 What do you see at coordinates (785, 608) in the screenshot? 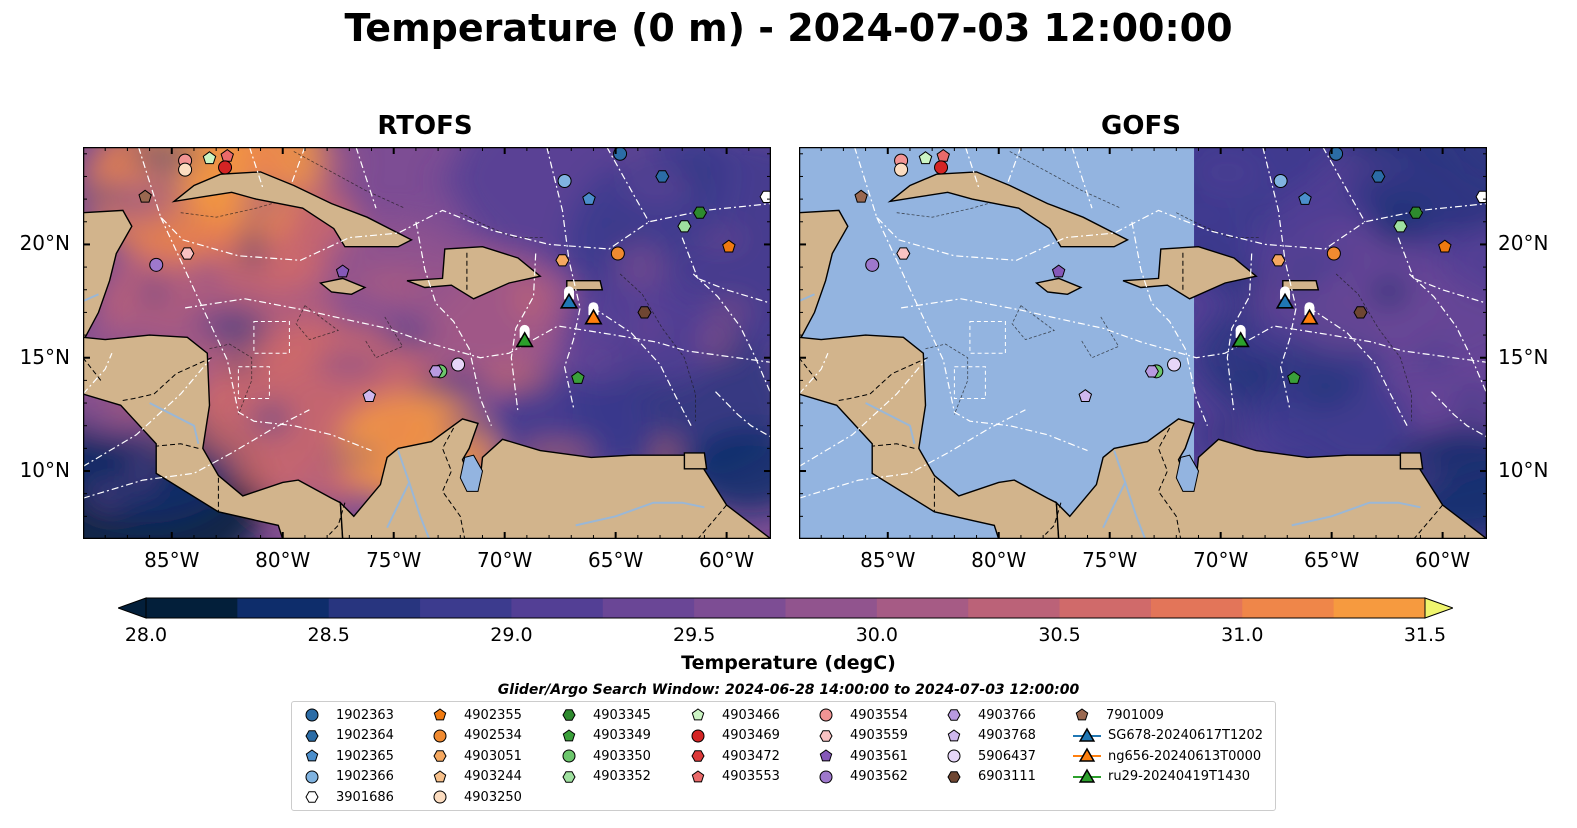
I see `temperature-colorbar` at bounding box center [785, 608].